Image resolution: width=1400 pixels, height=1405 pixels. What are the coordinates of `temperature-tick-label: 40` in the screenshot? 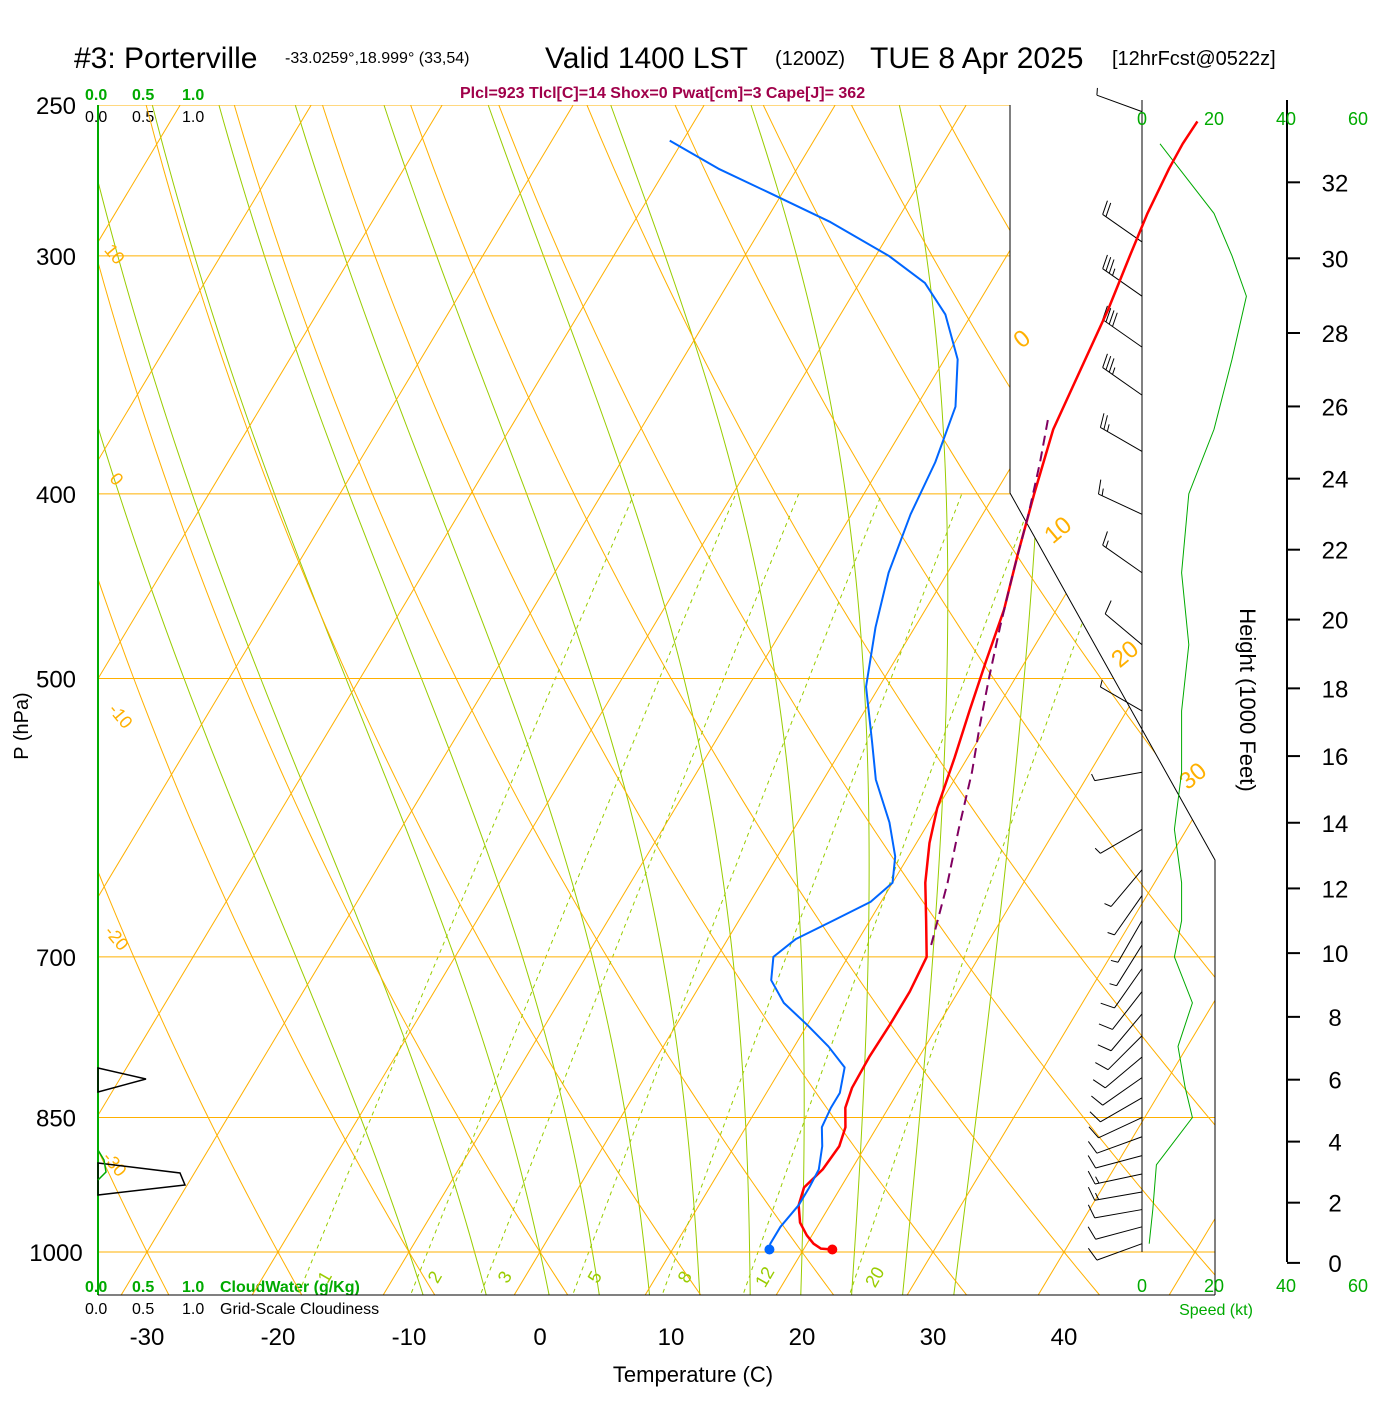 It's located at (1064, 1337).